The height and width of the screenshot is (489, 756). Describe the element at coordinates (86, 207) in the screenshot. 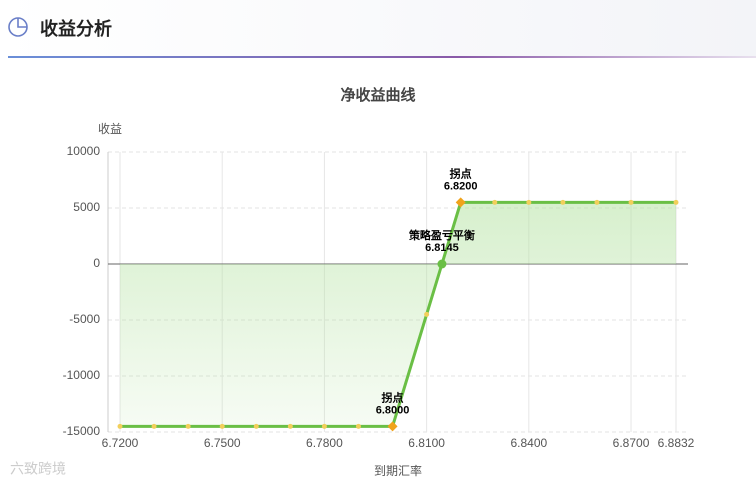

I see `y-tick-label: 5000` at that location.